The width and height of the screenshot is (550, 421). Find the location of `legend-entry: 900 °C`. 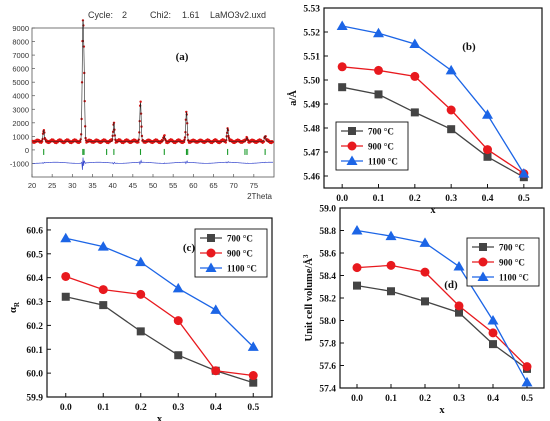

legend-entry: 900 °C is located at coordinates (240, 254).